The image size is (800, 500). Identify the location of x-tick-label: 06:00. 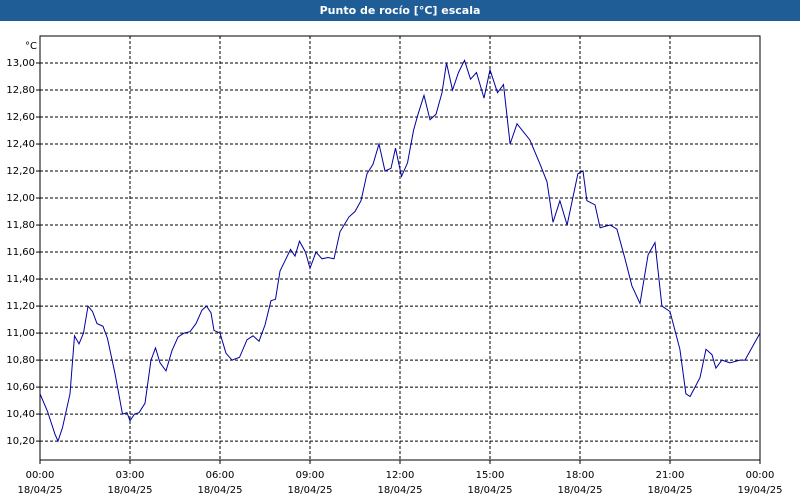
(220, 475).